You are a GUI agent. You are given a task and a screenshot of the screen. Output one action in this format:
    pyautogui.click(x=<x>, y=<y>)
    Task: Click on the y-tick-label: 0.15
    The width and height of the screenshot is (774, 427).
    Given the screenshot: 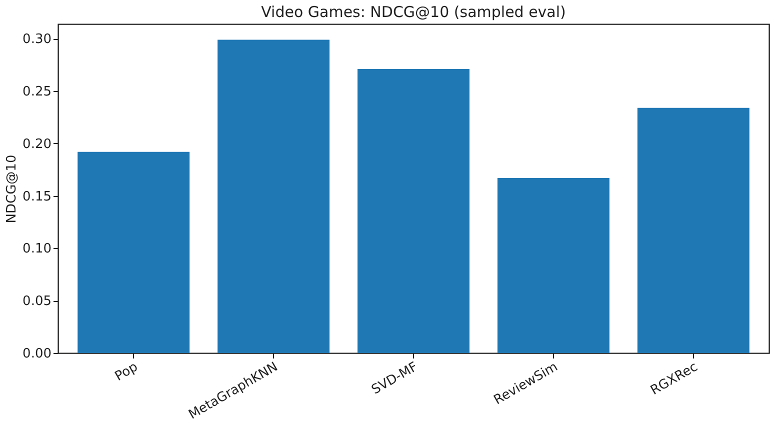 What is the action you would take?
    pyautogui.click(x=37, y=196)
    